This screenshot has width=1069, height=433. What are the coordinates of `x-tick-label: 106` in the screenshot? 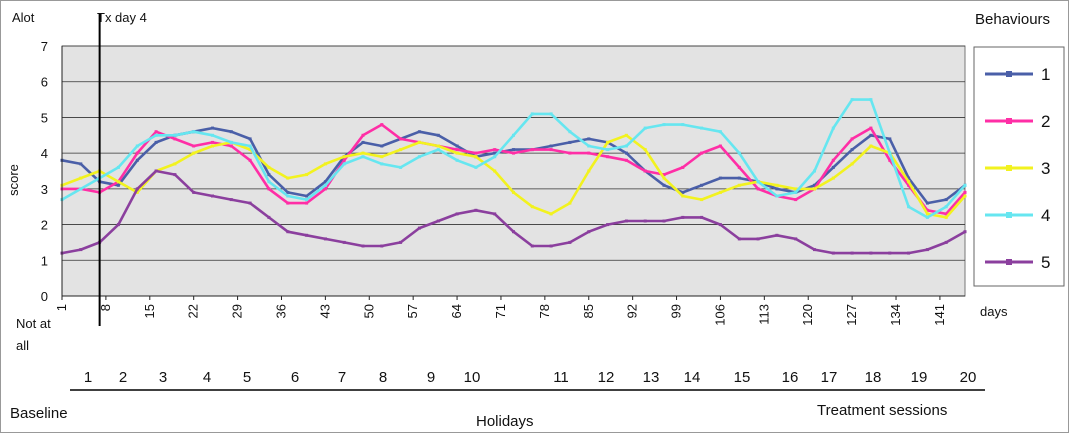 It's located at (719, 315).